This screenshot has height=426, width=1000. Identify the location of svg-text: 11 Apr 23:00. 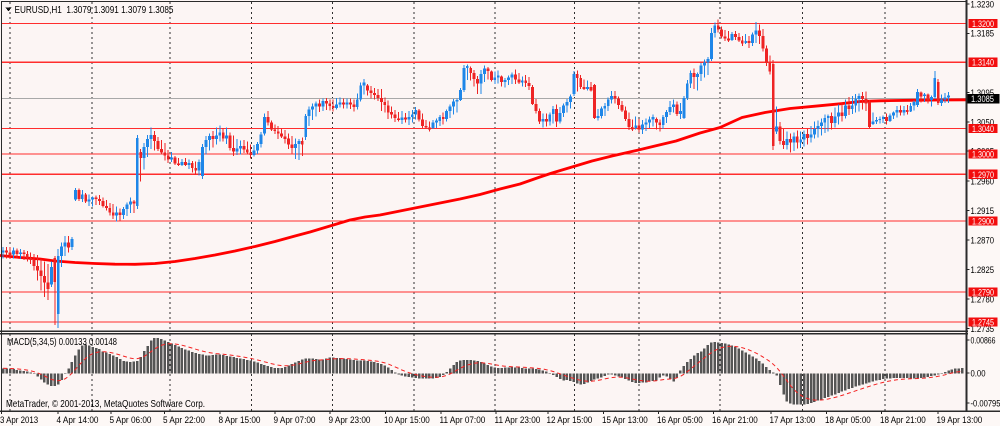
(518, 420).